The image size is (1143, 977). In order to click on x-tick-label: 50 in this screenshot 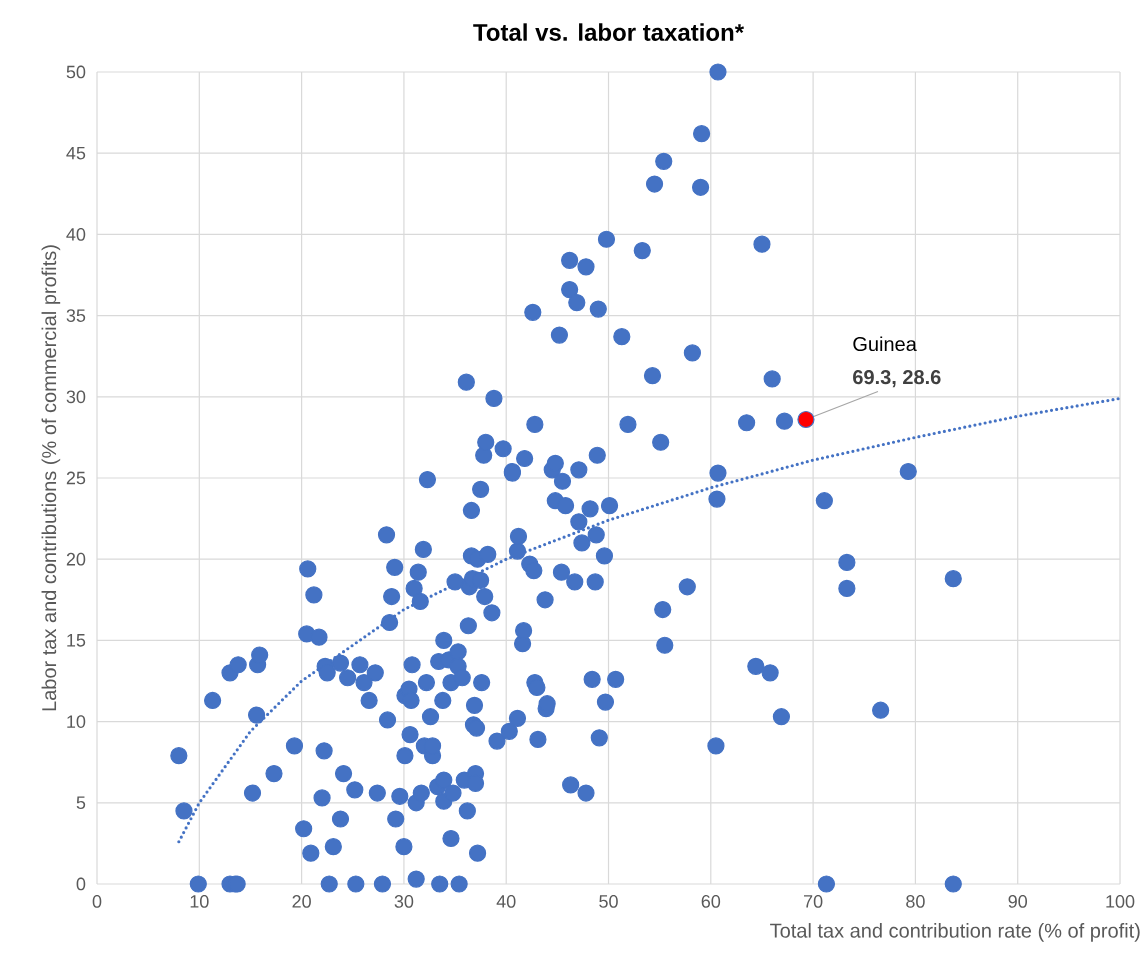, I will do `click(608, 901)`.